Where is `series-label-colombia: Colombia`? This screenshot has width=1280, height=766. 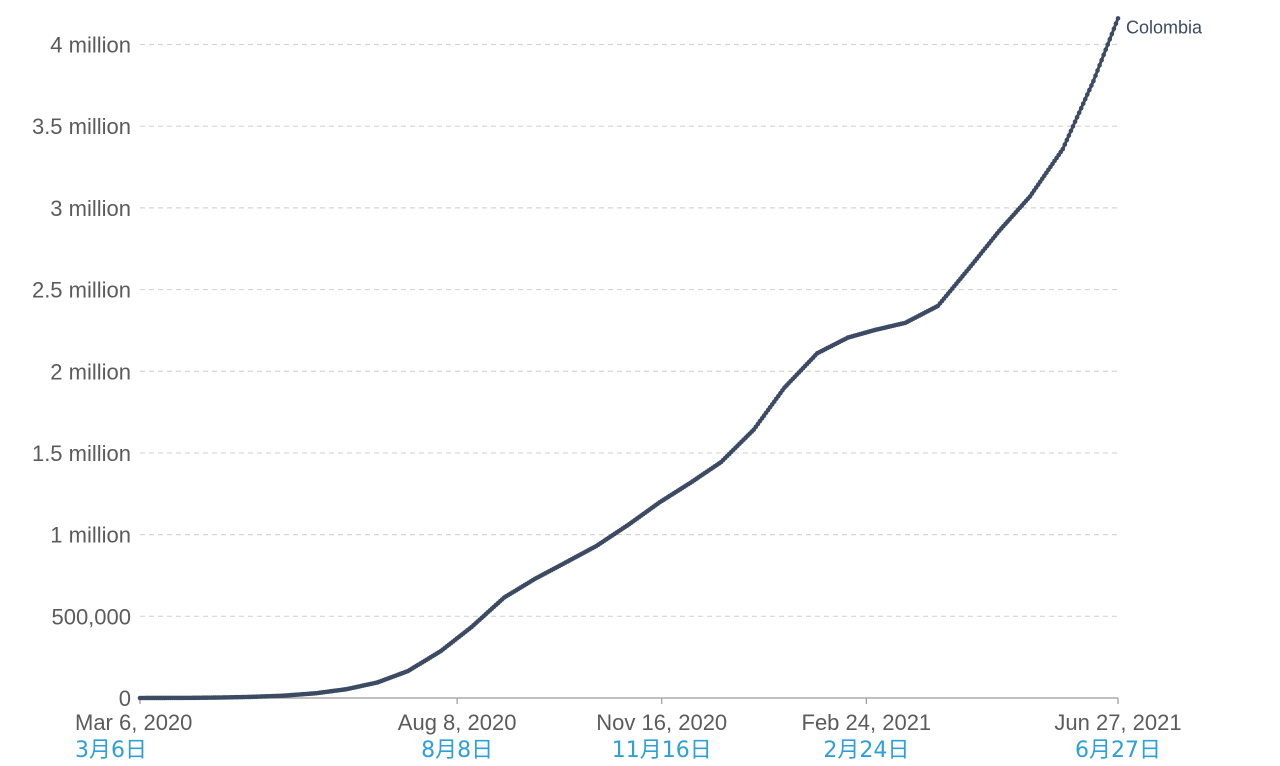
series-label-colombia: Colombia is located at coordinates (1164, 27).